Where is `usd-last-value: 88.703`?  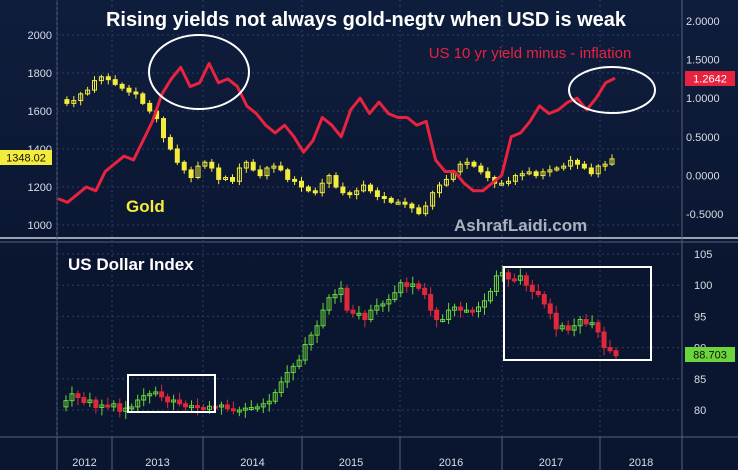
usd-last-value: 88.703 is located at coordinates (710, 356).